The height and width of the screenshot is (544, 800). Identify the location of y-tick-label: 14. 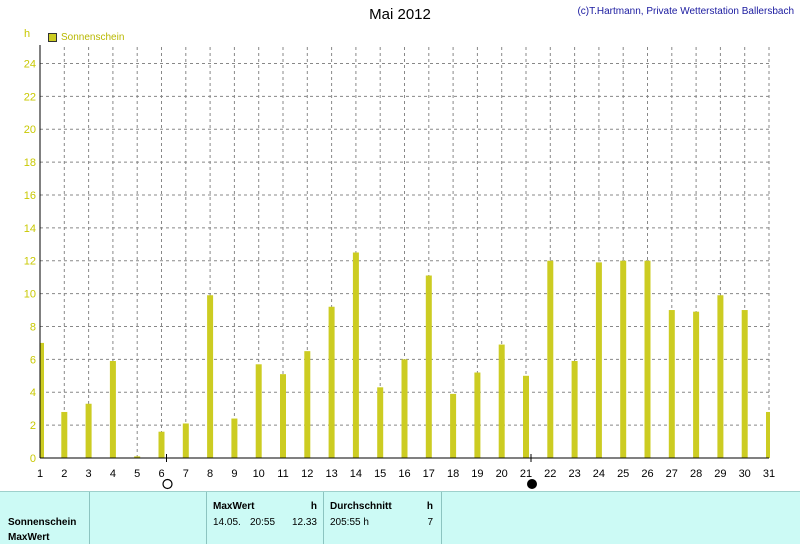
(30, 229).